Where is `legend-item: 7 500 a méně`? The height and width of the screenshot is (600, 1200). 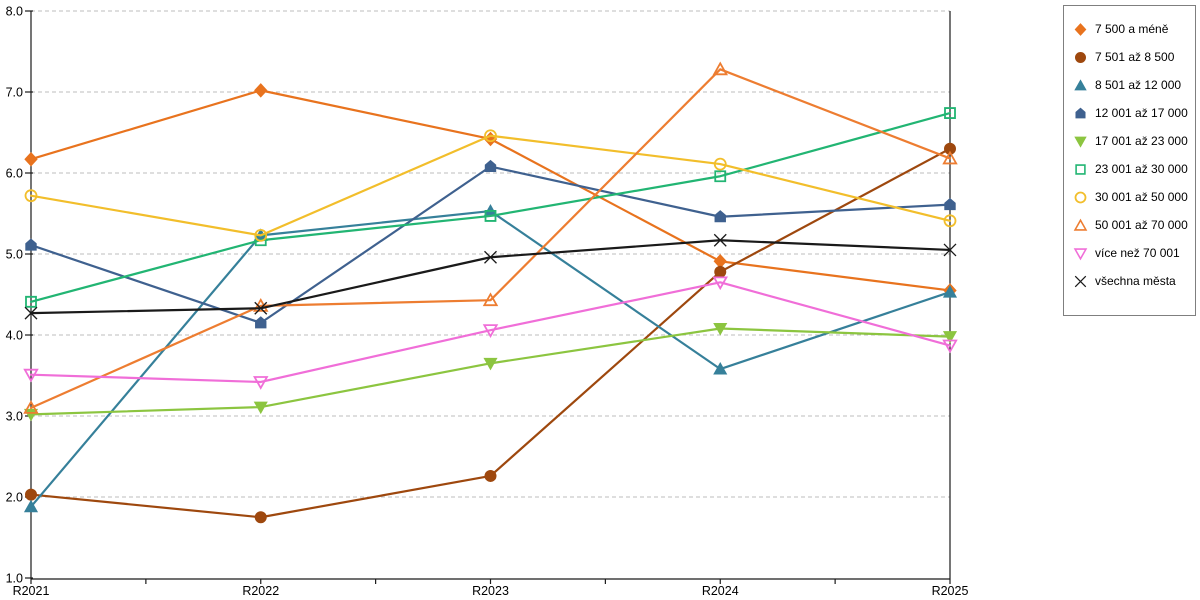
legend-item: 7 500 a méně is located at coordinates (1130, 29).